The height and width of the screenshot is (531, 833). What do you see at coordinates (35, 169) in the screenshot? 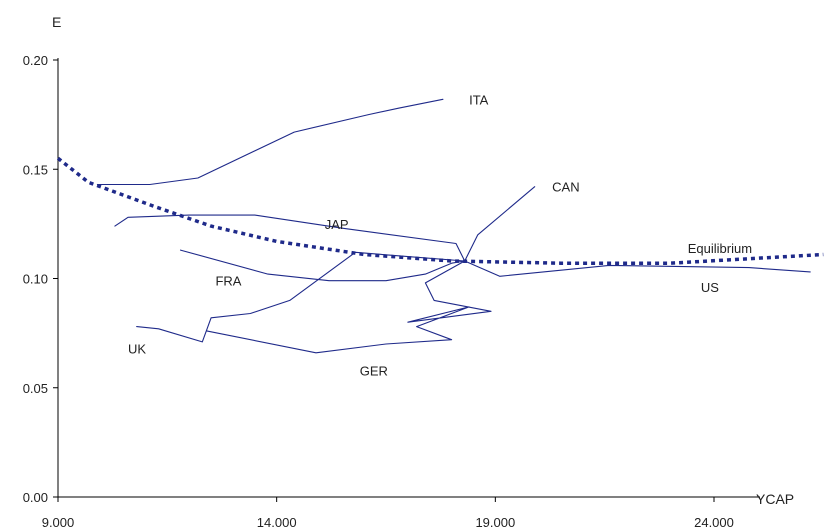
I see `y-tick-label: 0.15` at bounding box center [35, 169].